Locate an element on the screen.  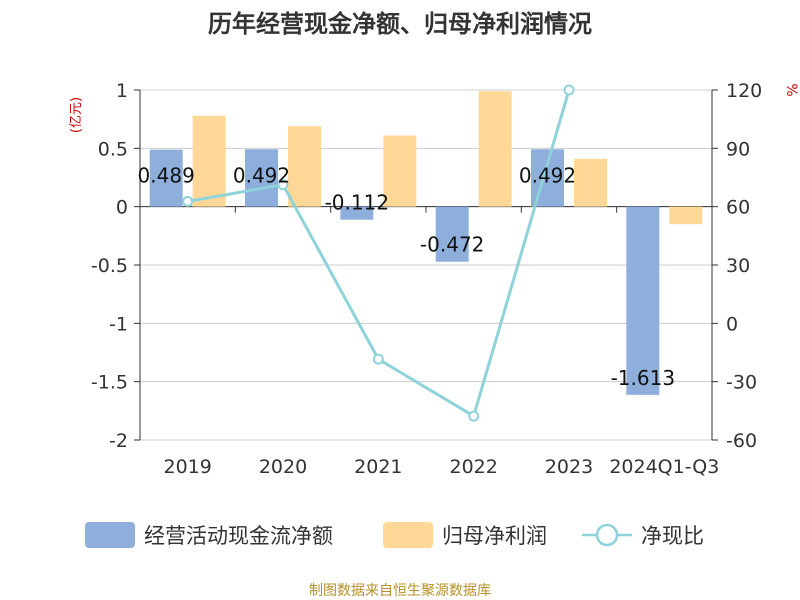
bar-data-label: 0.489 is located at coordinates (166, 176).